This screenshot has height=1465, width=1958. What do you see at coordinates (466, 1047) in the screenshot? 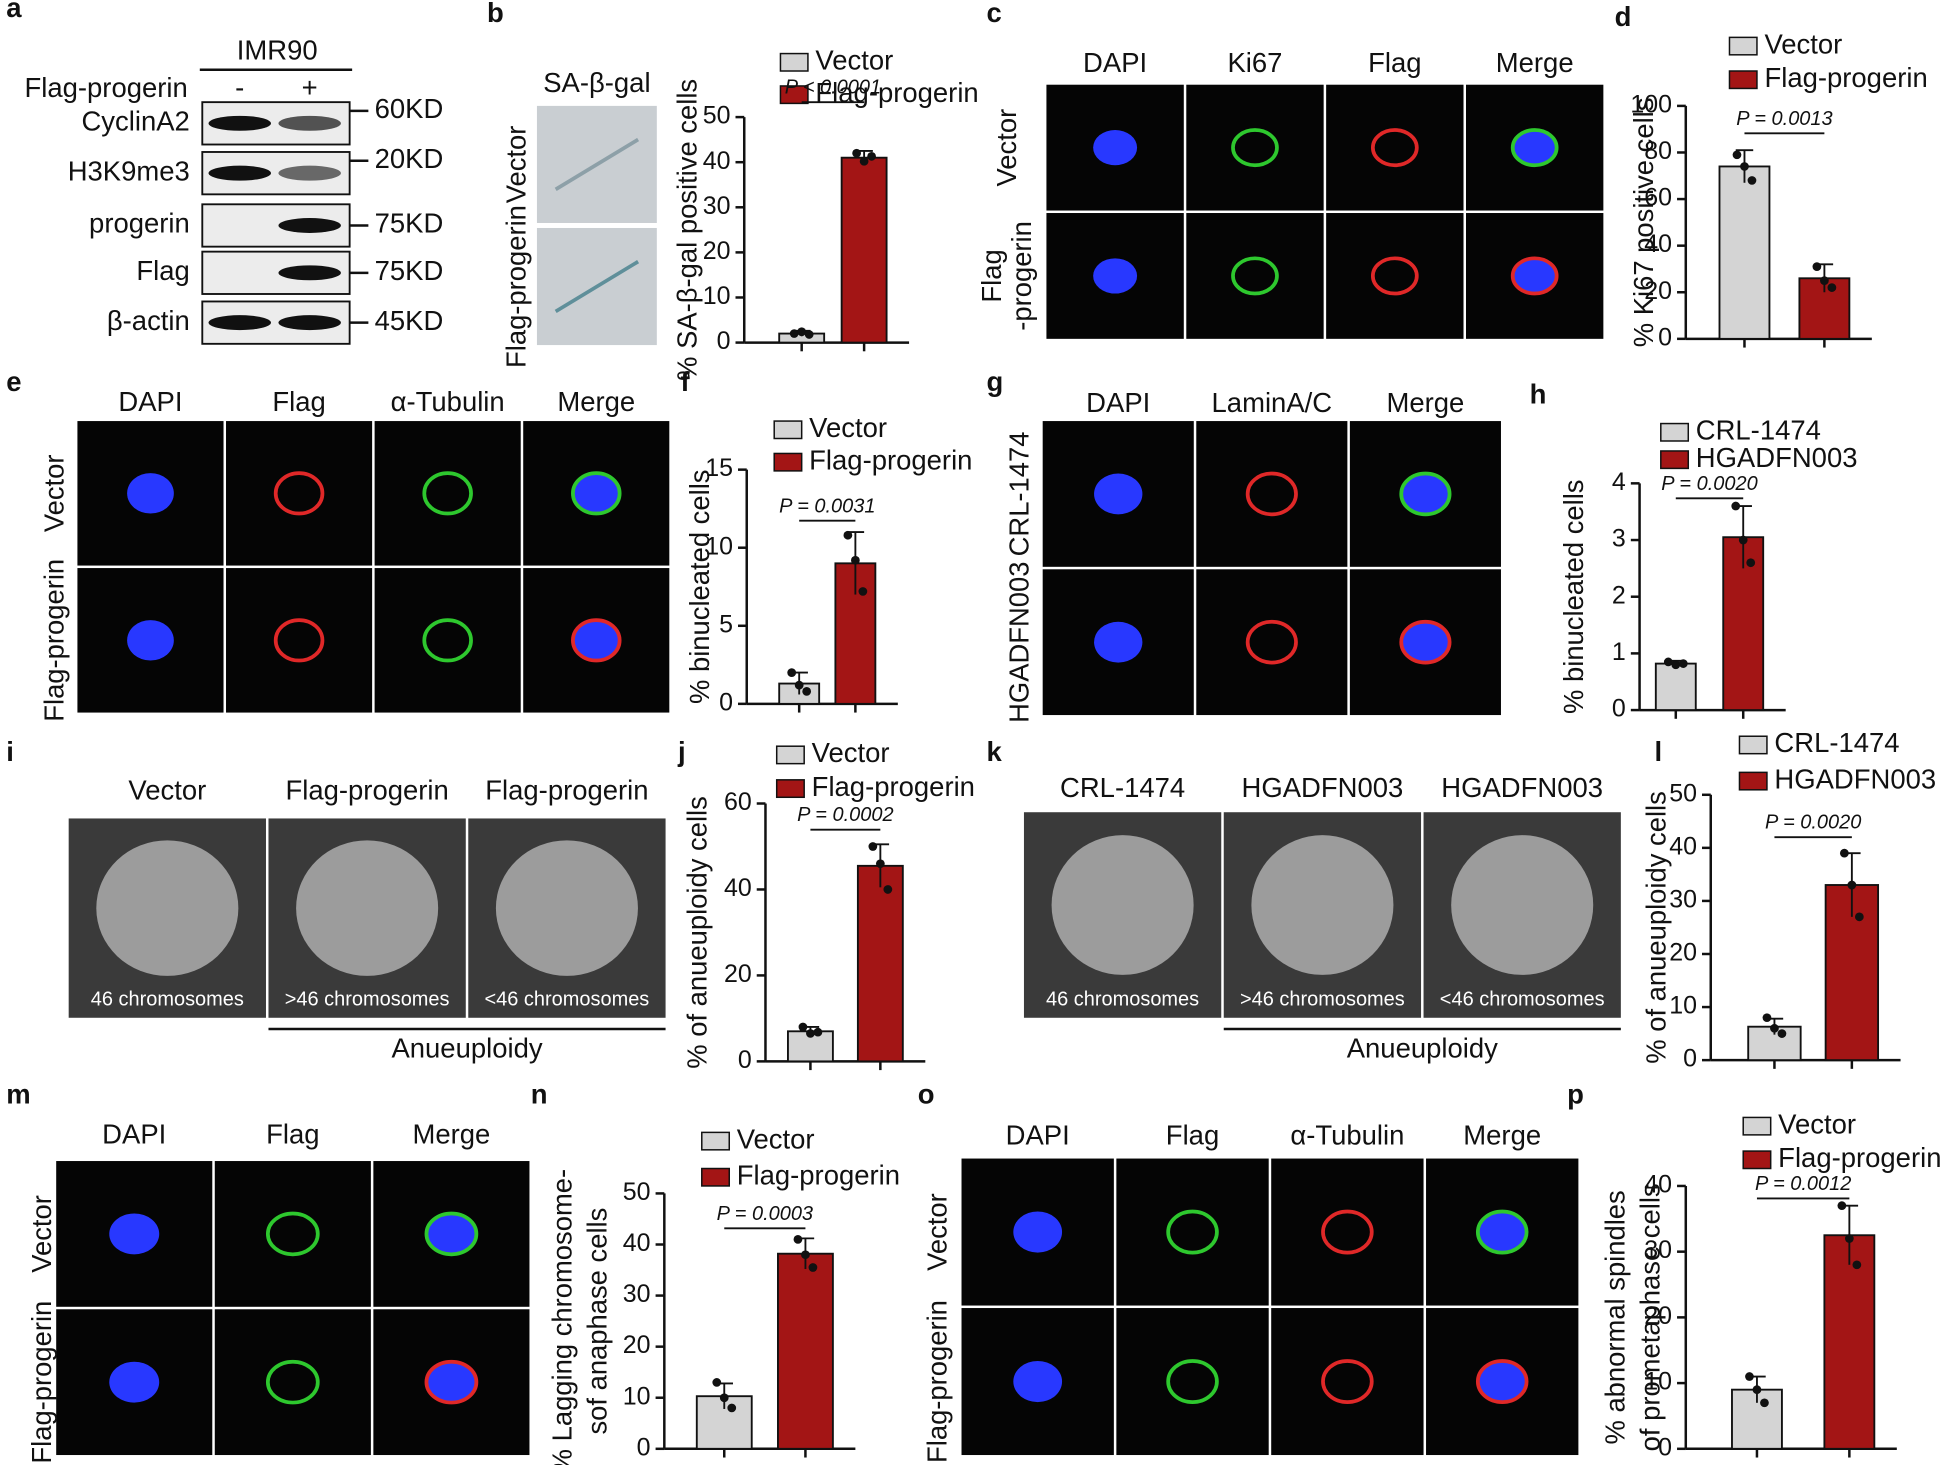
I see `group-label: Anueuploidy` at bounding box center [466, 1047].